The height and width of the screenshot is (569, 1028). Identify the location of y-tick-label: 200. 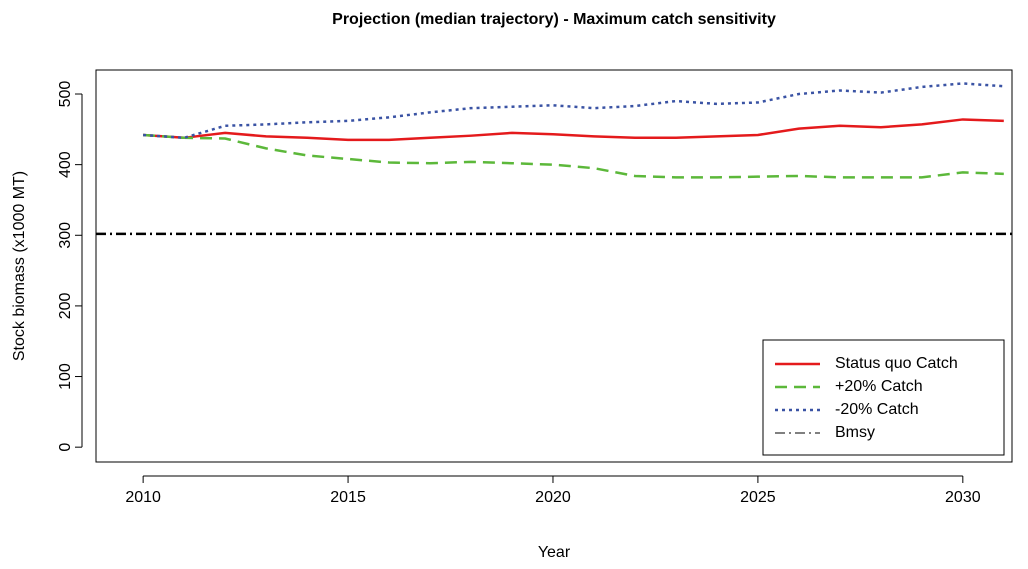
(65, 305).